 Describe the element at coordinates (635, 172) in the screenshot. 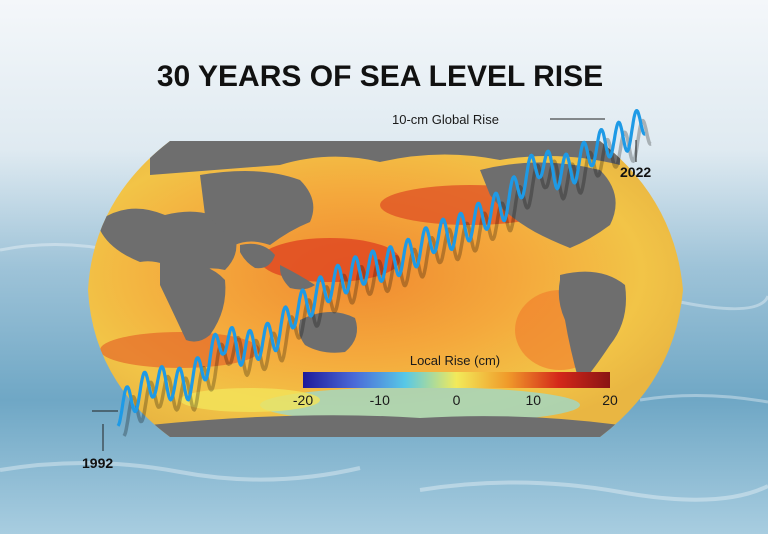

I see `end-year-label: 2022` at that location.